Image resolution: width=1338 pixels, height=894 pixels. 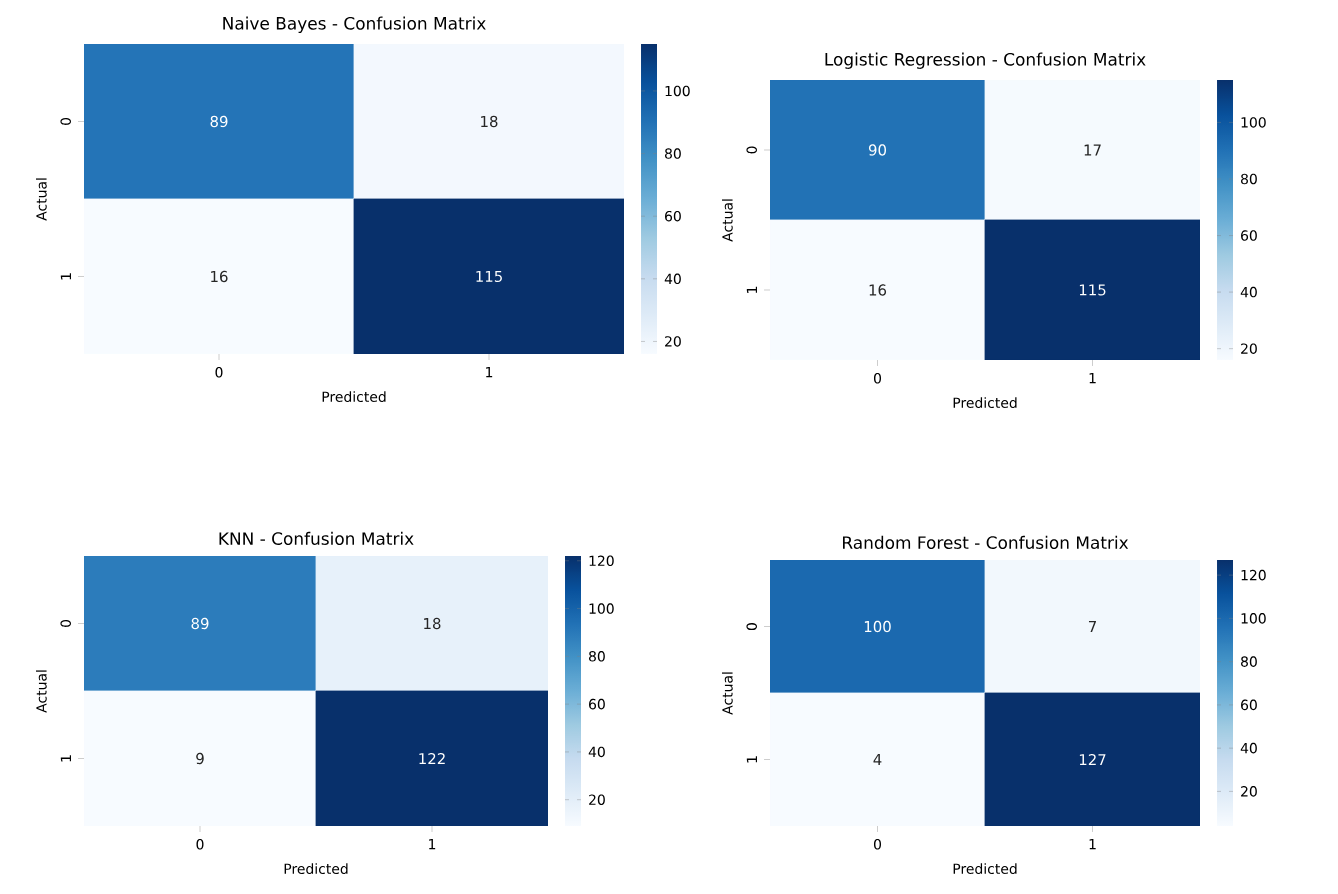 What do you see at coordinates (985, 60) in the screenshot?
I see `chart-title: Logistic Regression - Confusion Matrix` at bounding box center [985, 60].